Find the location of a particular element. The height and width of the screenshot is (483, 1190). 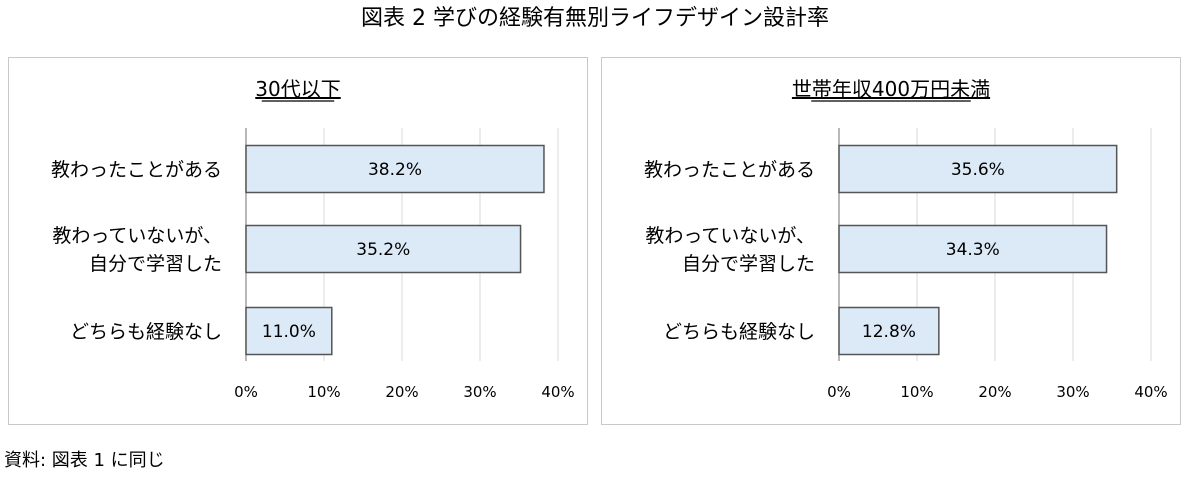

data-label: 35.2% is located at coordinates (383, 250).